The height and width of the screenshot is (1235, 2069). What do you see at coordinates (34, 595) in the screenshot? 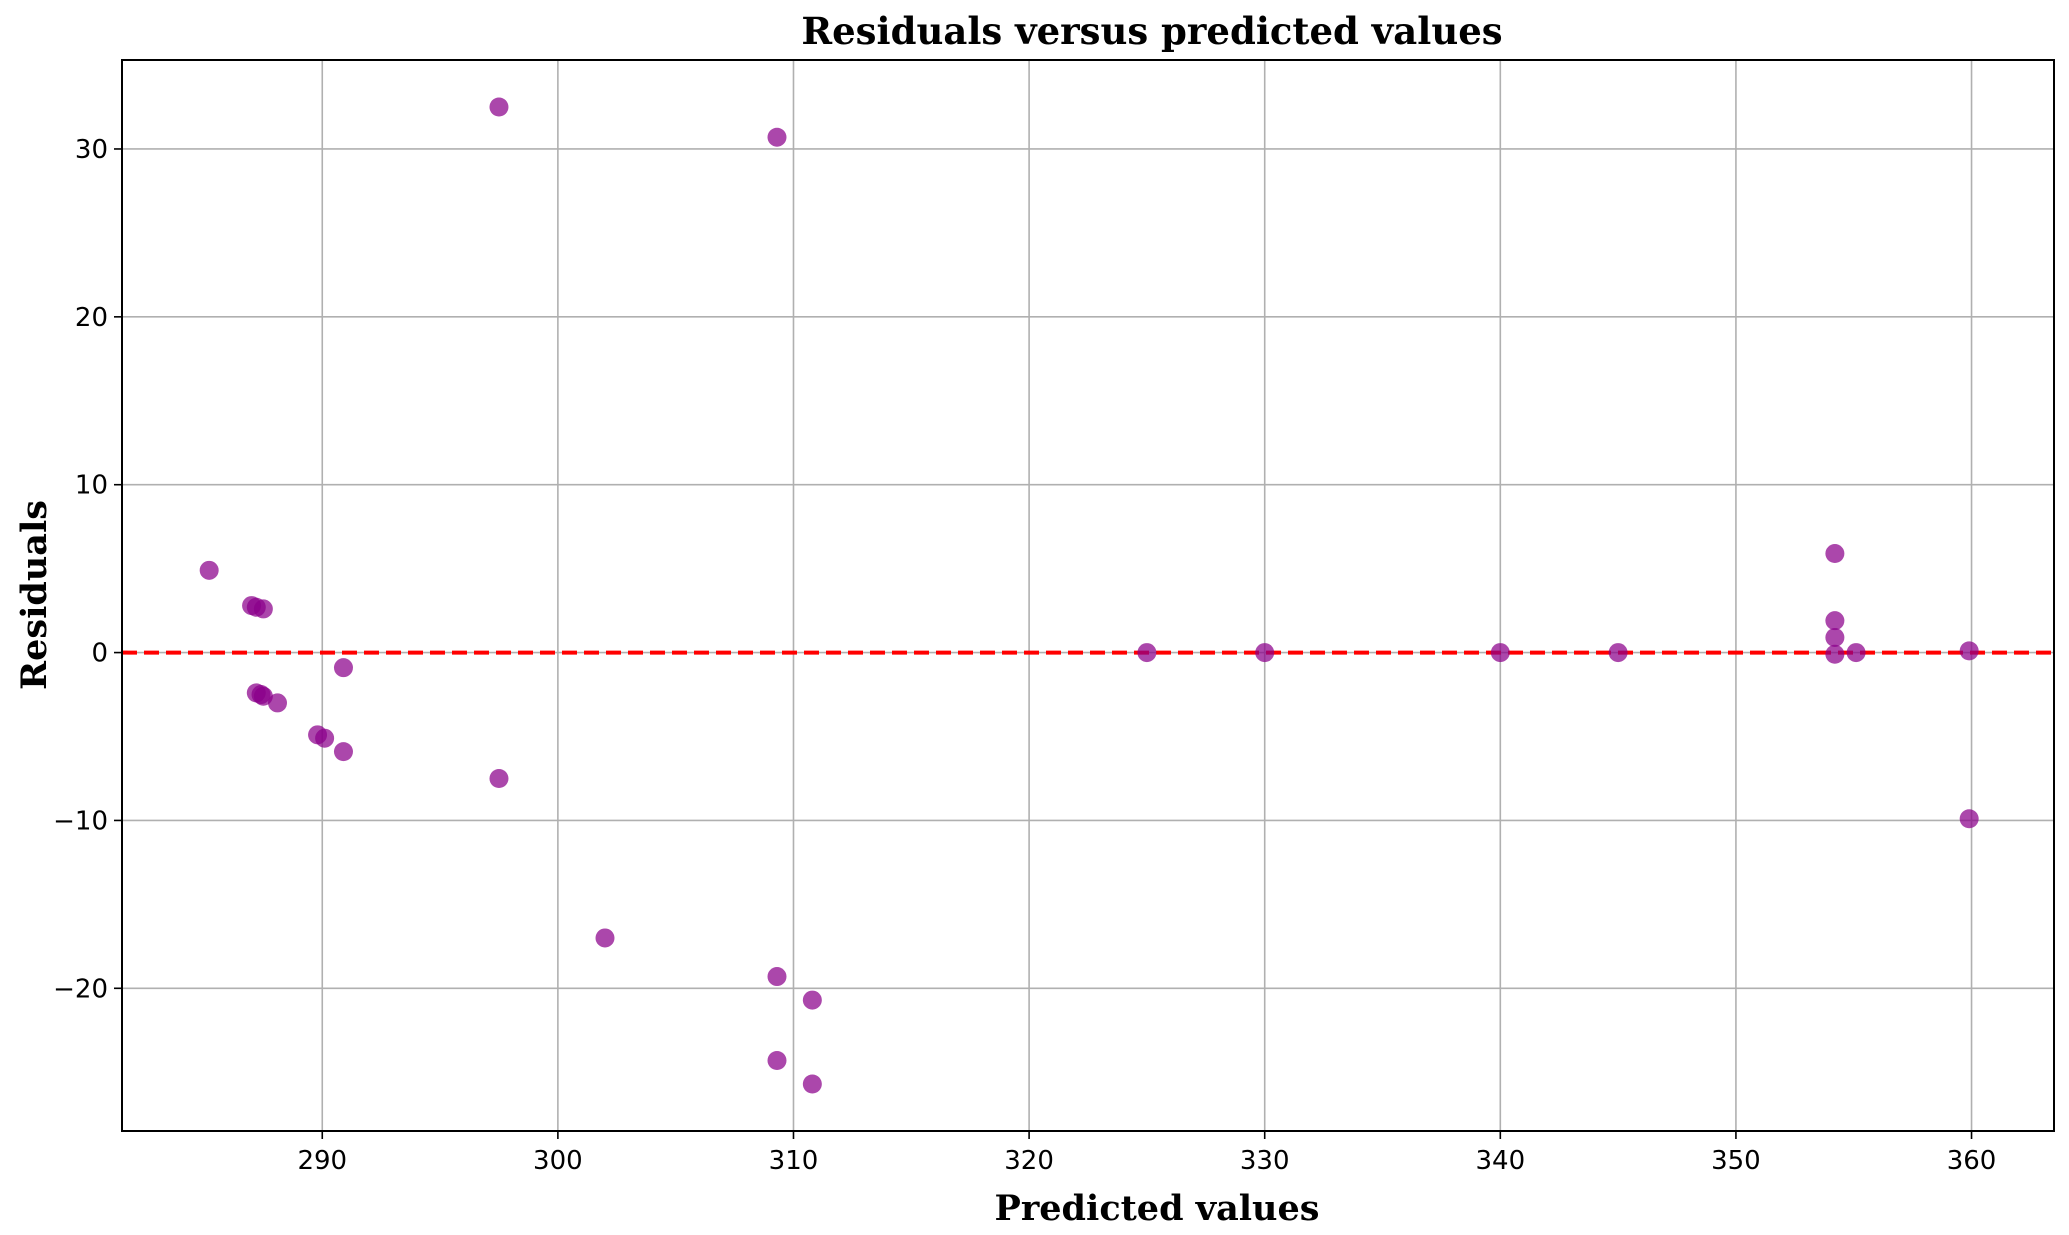
I see `y-axis-label: Residuals` at bounding box center [34, 595].